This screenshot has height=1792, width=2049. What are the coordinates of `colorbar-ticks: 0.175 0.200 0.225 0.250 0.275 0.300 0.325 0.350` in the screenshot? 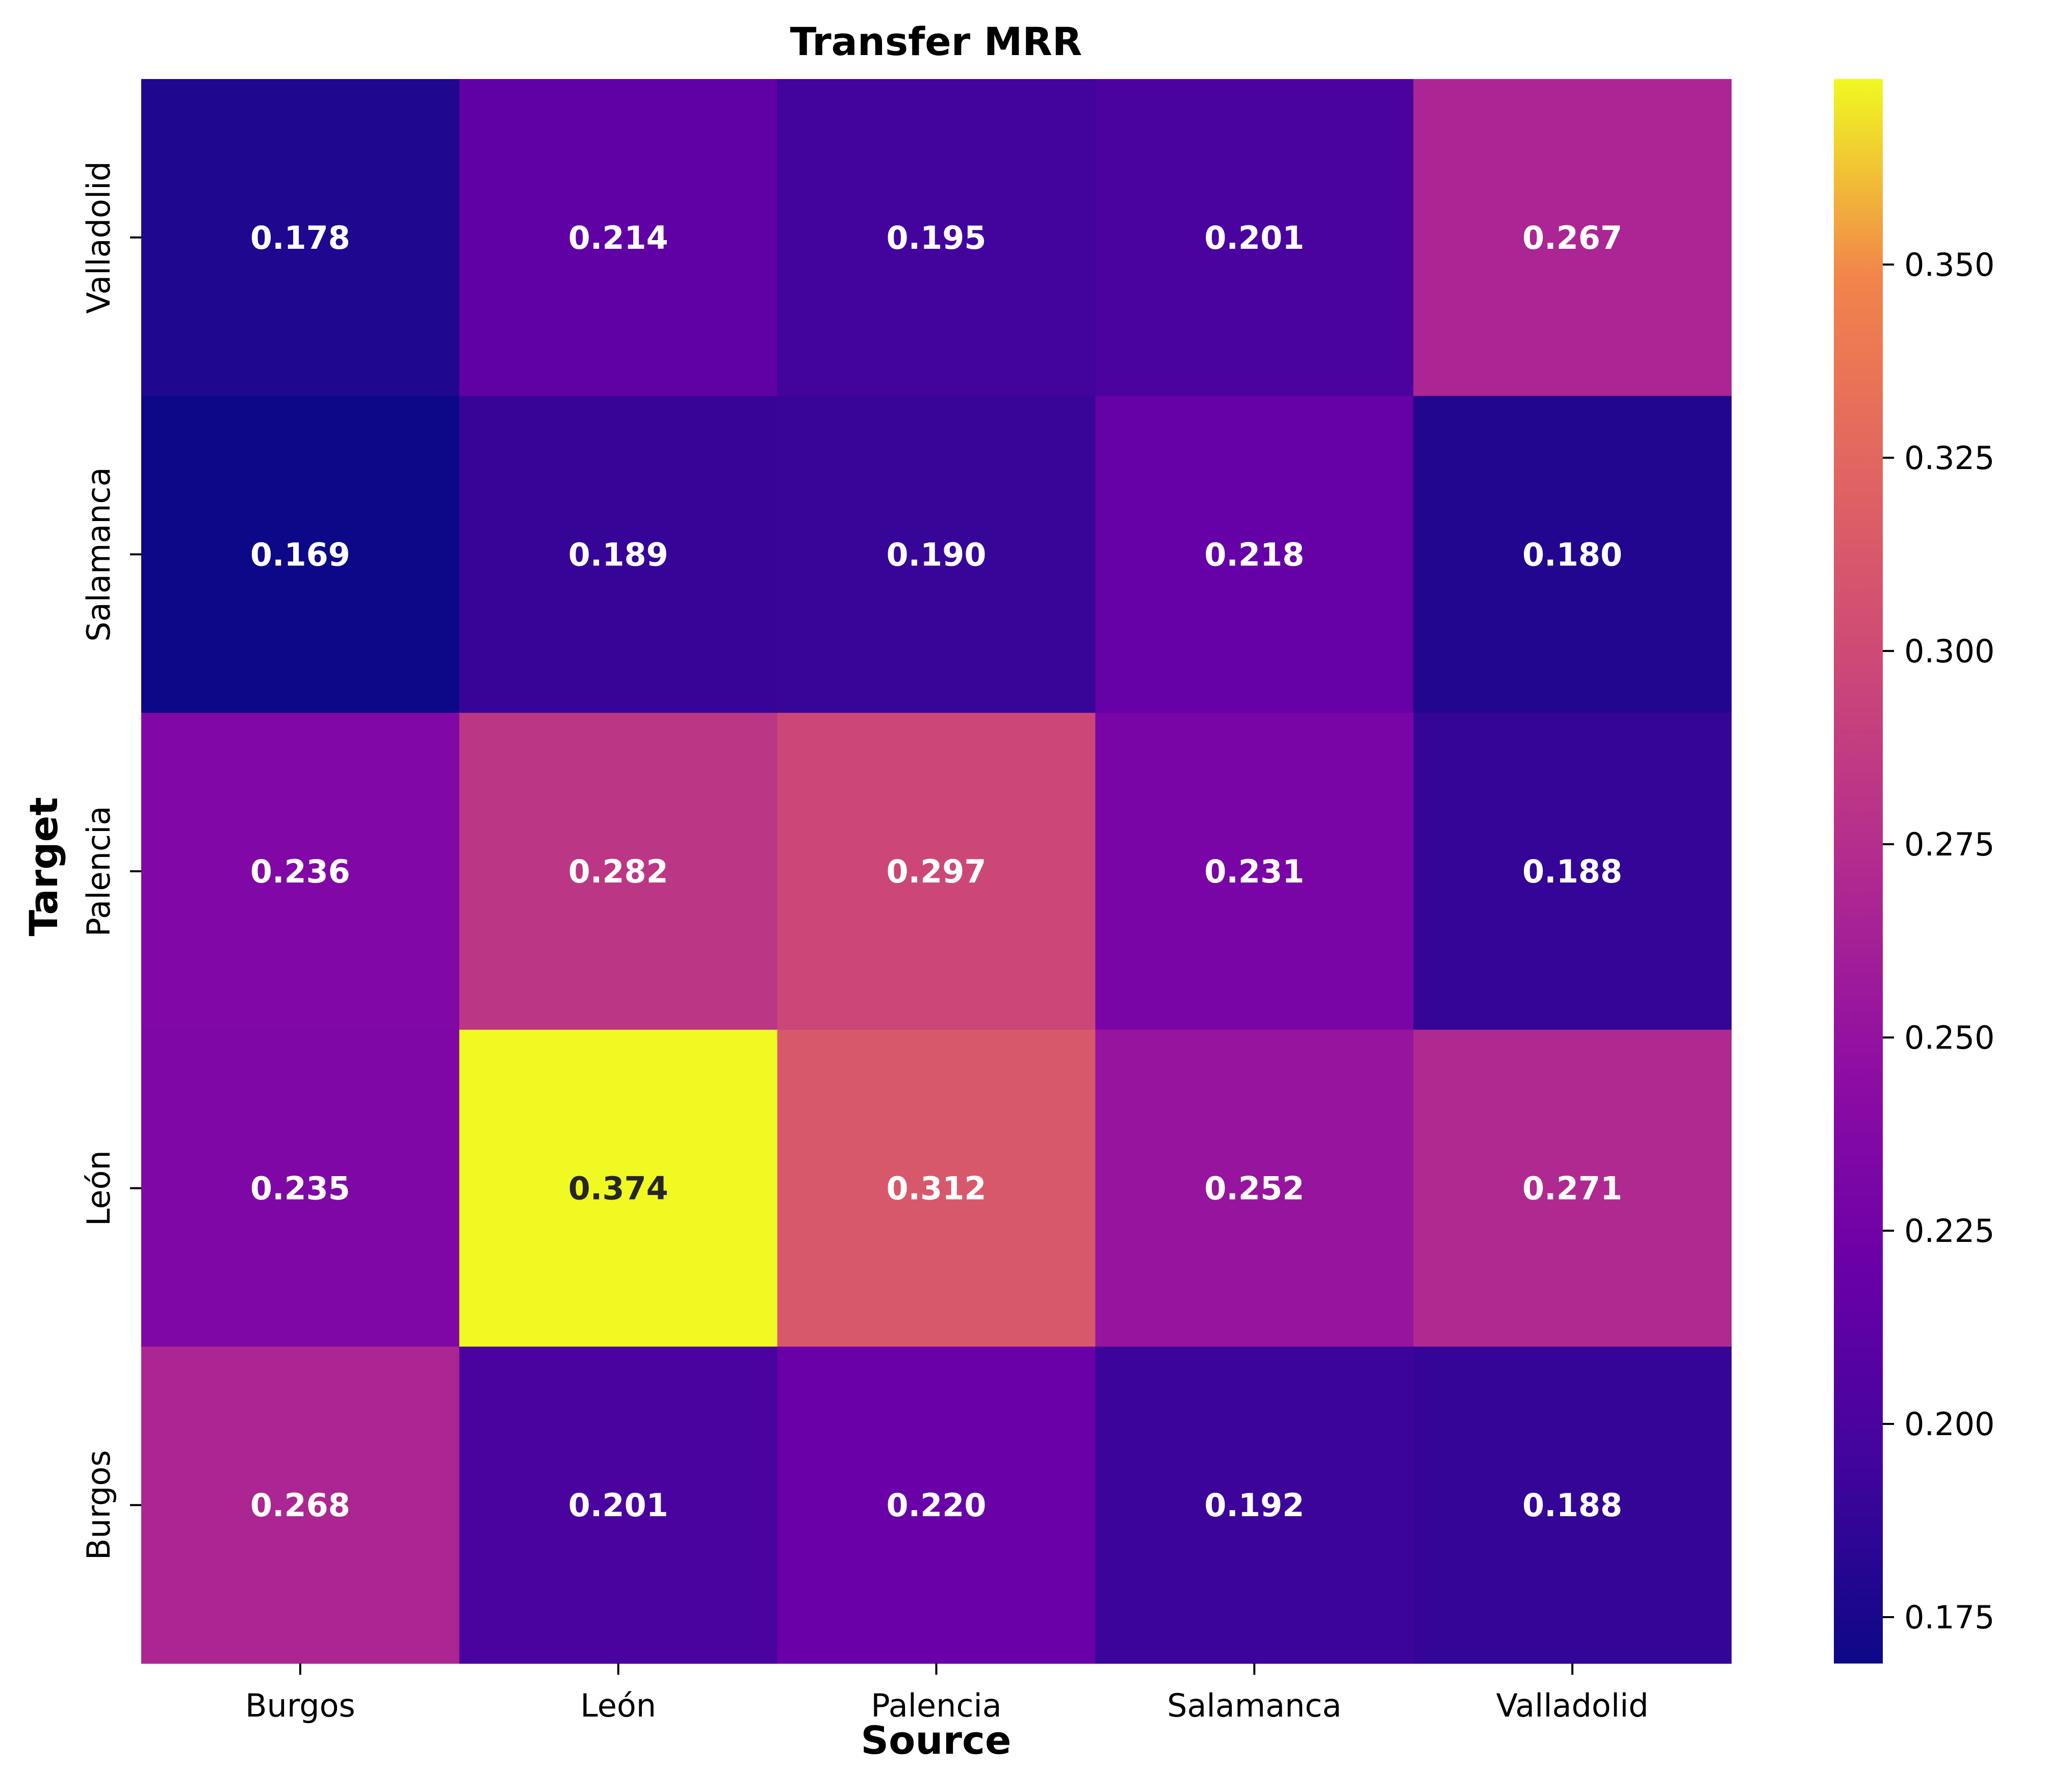 It's located at (1939, 941).